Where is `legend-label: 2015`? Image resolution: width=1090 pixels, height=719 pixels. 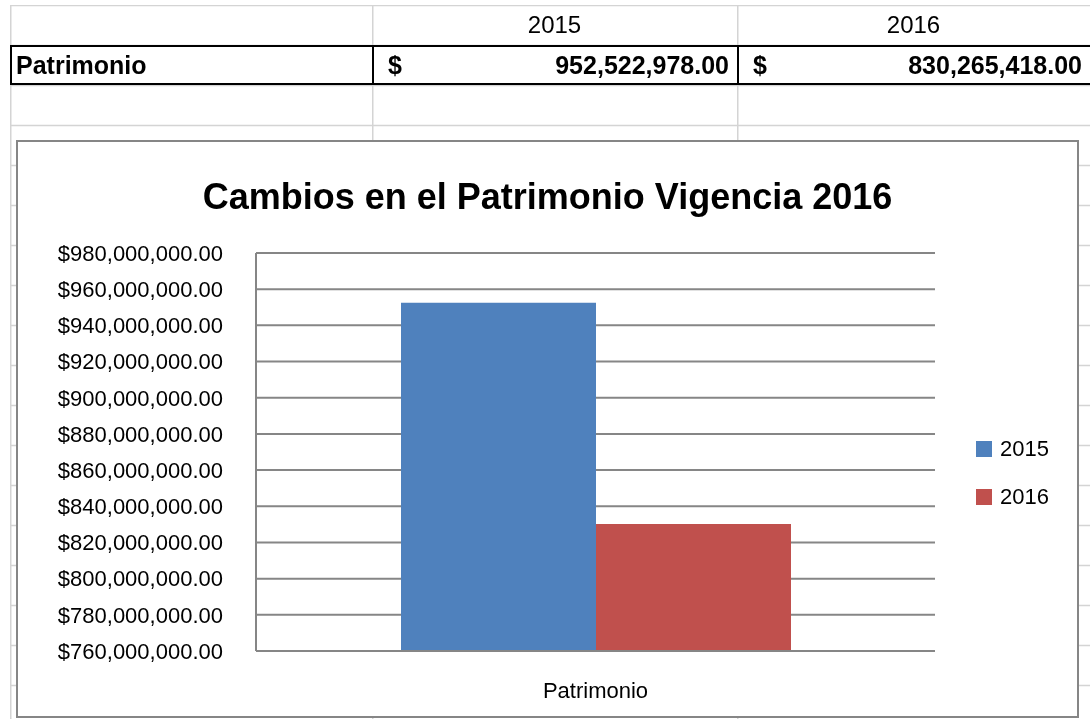
legend-label: 2015 is located at coordinates (1024, 449).